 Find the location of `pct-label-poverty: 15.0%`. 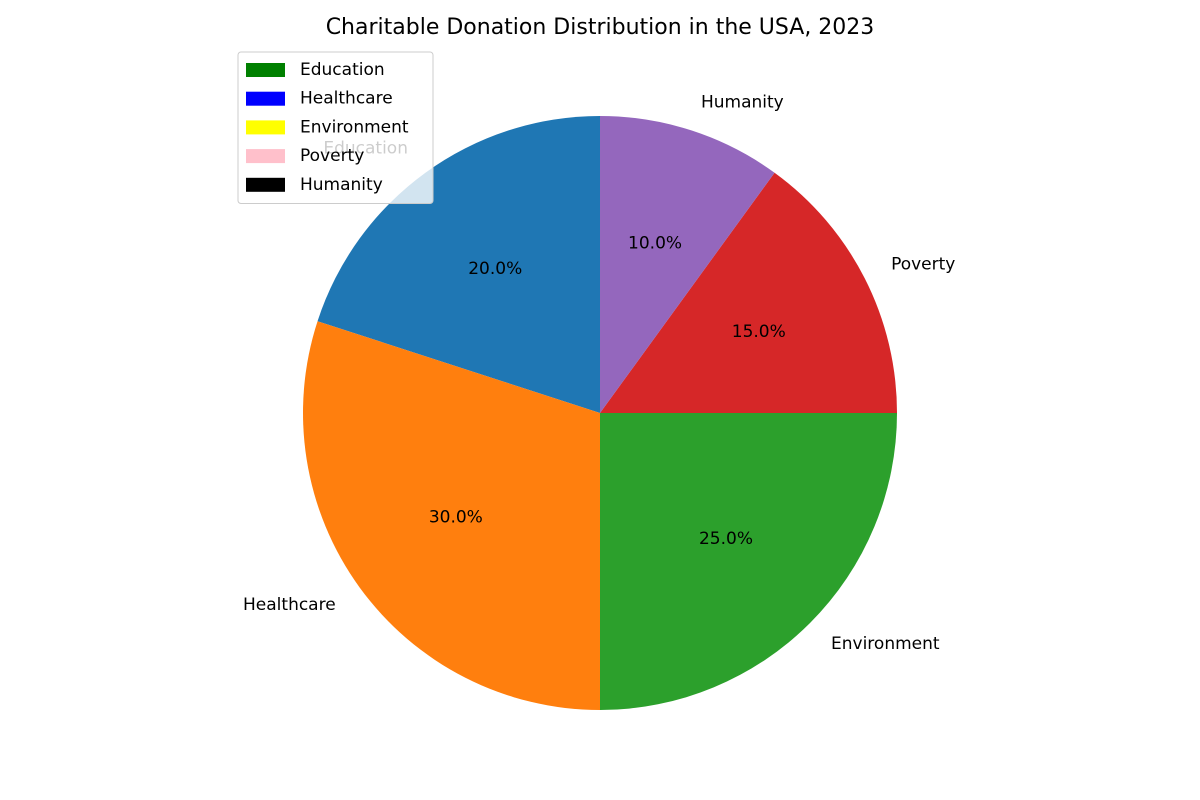

pct-label-poverty: 15.0% is located at coordinates (759, 332).